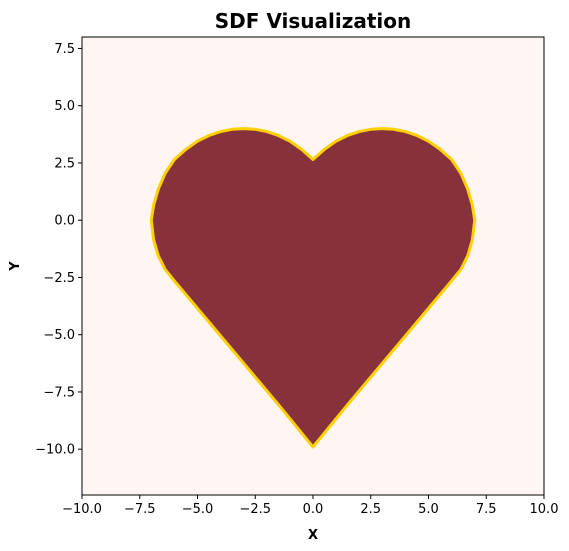 This screenshot has height=551, width=569. Describe the element at coordinates (370, 509) in the screenshot. I see `x-tick-label: 2.5` at that location.